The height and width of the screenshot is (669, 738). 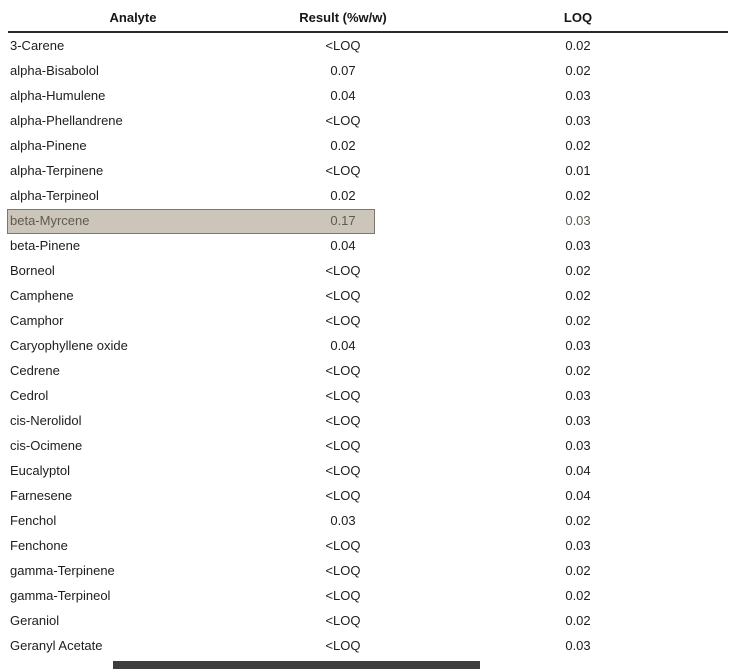 I want to click on analyte-name-cell: Eucalyptol, so click(x=40, y=470).